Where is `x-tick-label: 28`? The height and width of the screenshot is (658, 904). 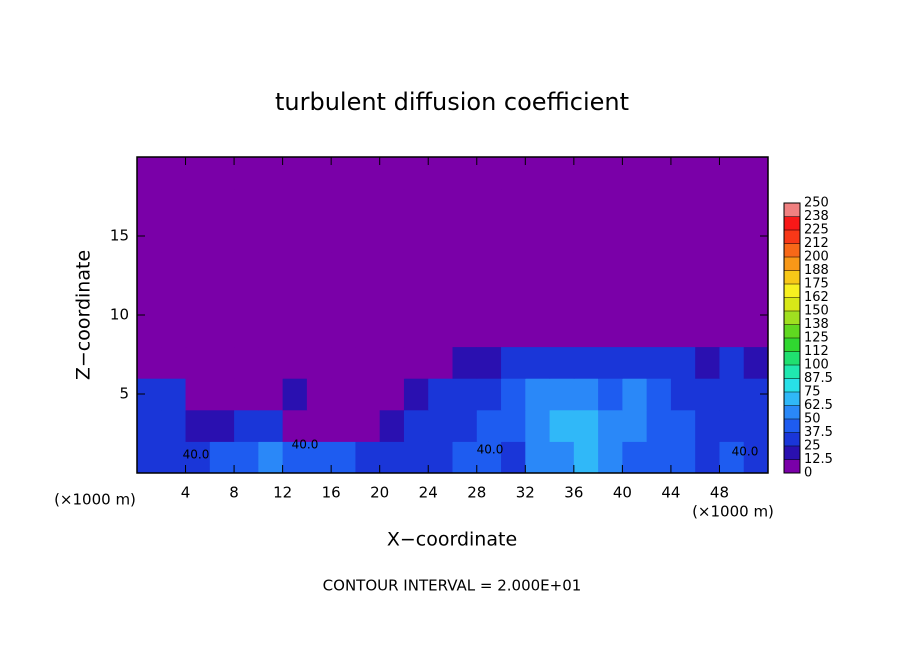
x-tick-label: 28 is located at coordinates (476, 493).